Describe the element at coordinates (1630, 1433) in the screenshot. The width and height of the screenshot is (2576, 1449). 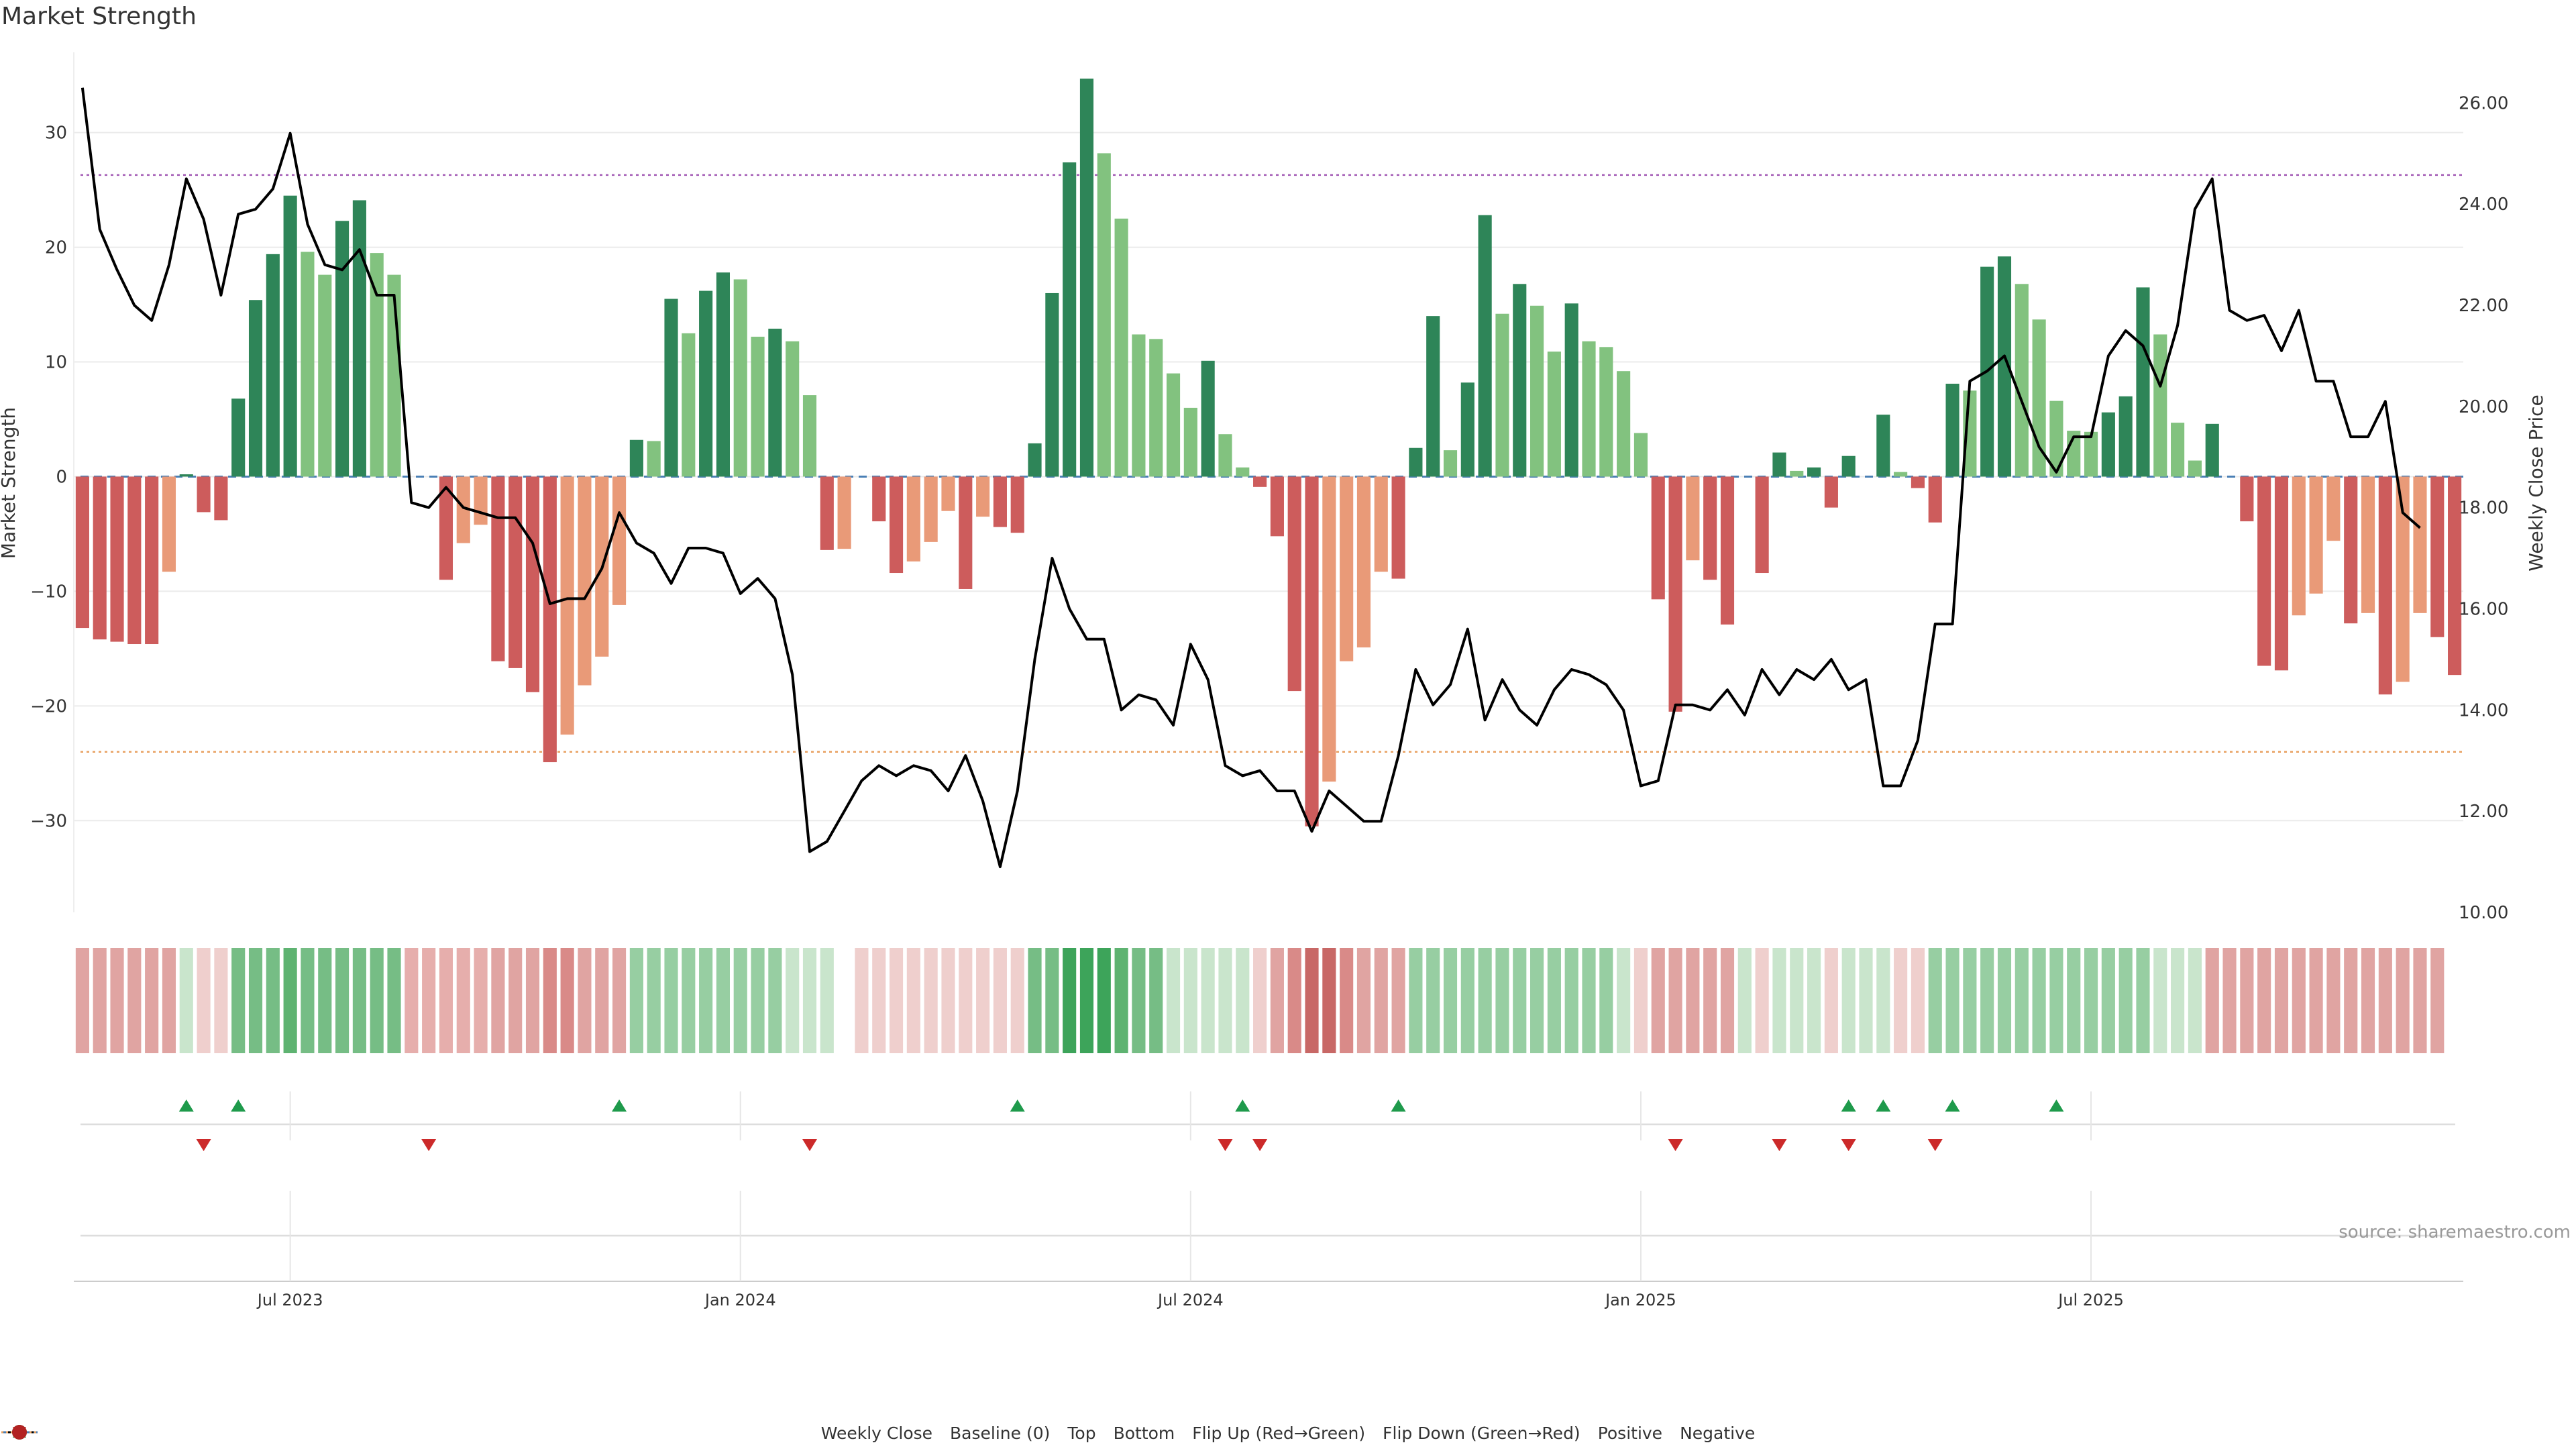
I see `legend-label: Positive` at that location.